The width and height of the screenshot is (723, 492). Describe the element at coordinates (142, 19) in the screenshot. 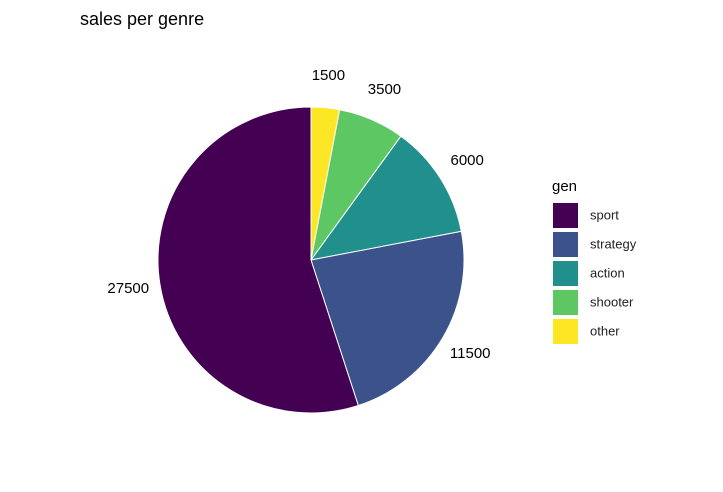

I see `chart-title: sales per genre` at that location.